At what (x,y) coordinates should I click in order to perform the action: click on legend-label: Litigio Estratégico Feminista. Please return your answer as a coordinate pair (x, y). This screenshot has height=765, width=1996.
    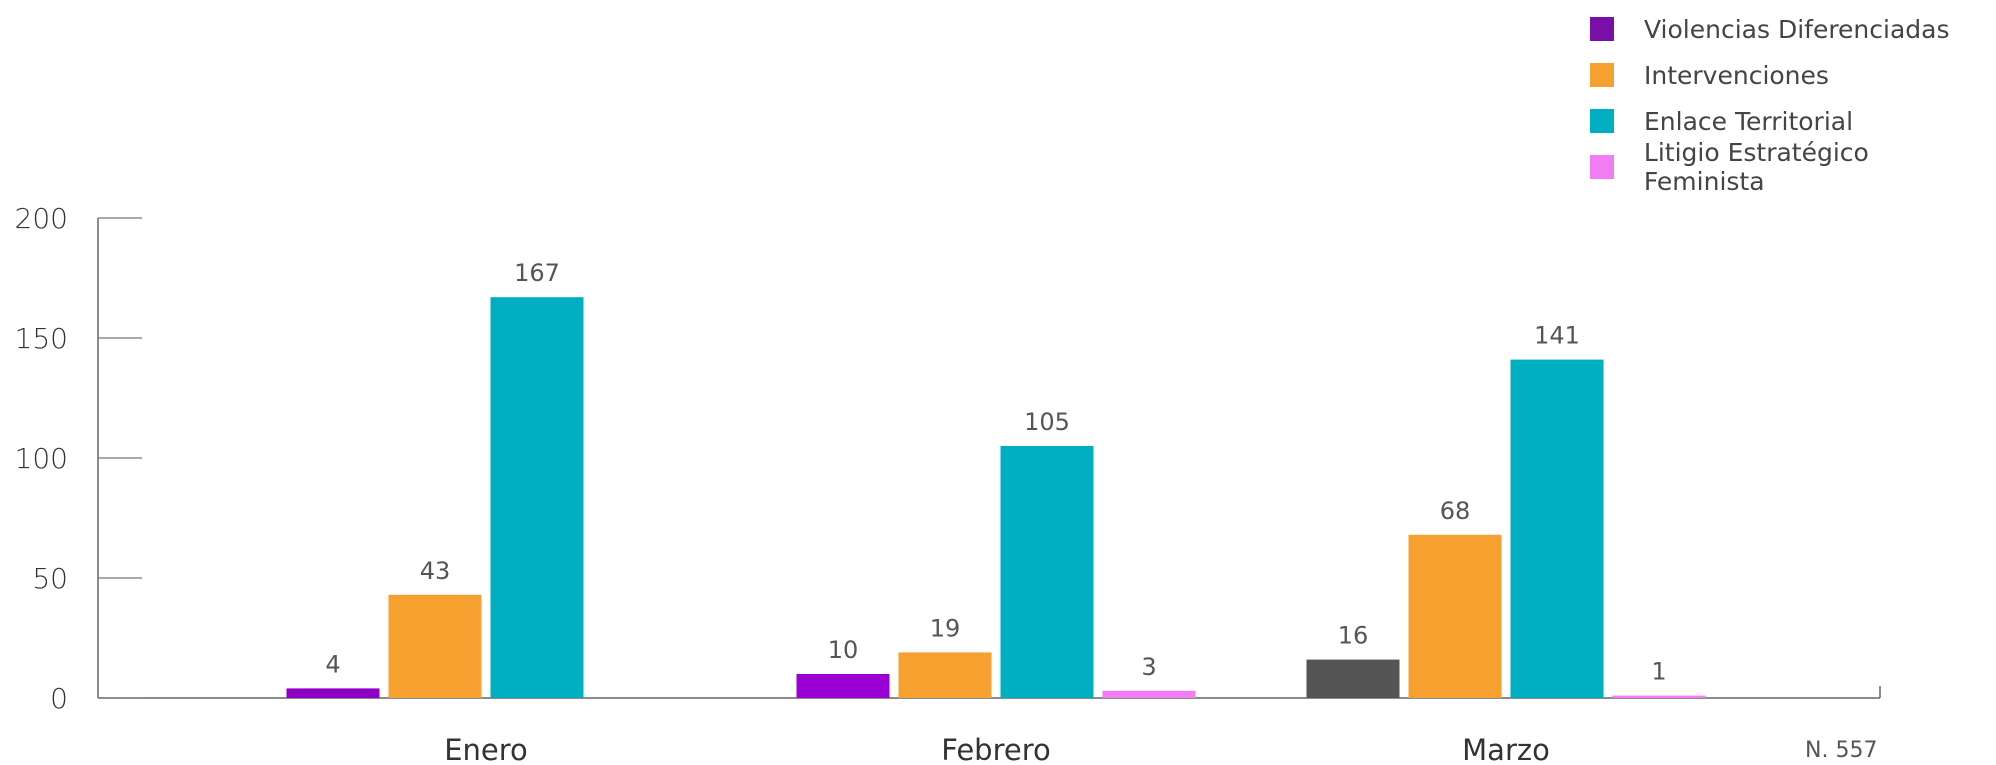
    Looking at the image, I should click on (1756, 167).